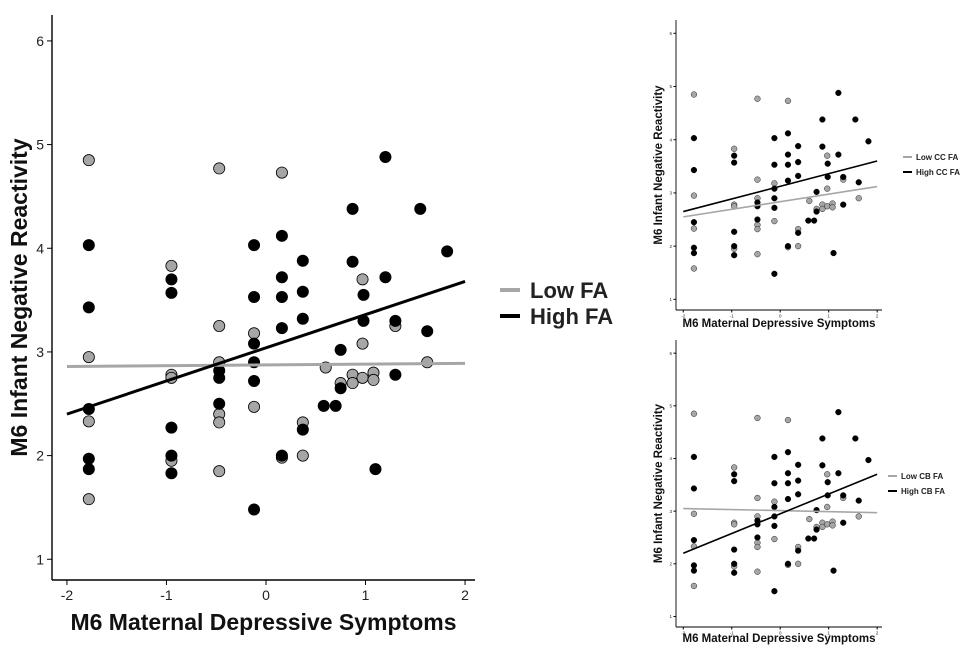  I want to click on y-tick-label: 3, so click(40, 352).